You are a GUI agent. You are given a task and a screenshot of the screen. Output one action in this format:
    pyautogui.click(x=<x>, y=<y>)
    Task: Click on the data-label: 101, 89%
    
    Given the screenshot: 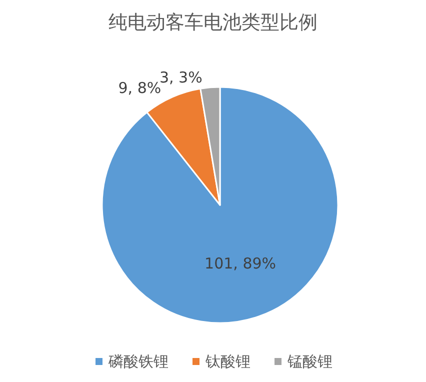 What is the action you would take?
    pyautogui.click(x=240, y=263)
    